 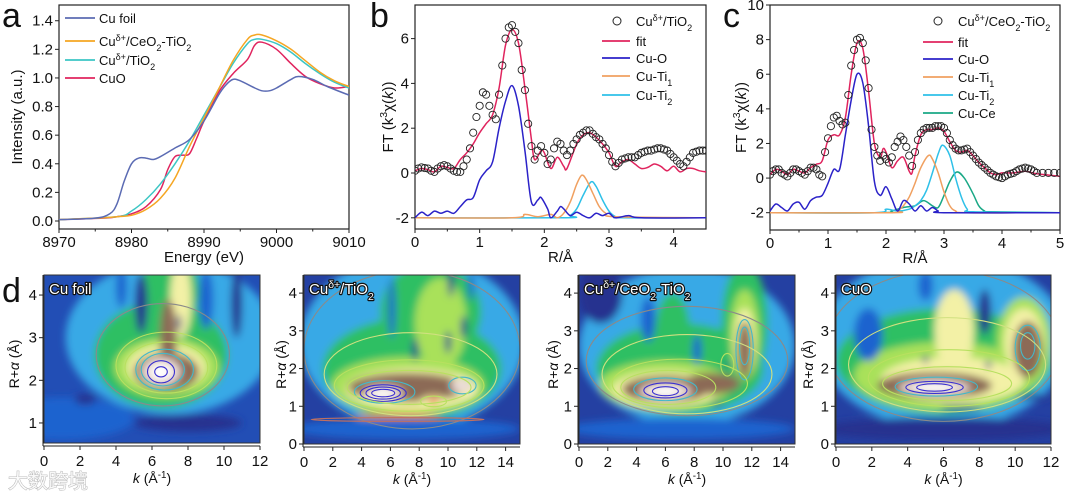 What do you see at coordinates (944, 243) in the screenshot?
I see `x-tick-label: 3` at bounding box center [944, 243].